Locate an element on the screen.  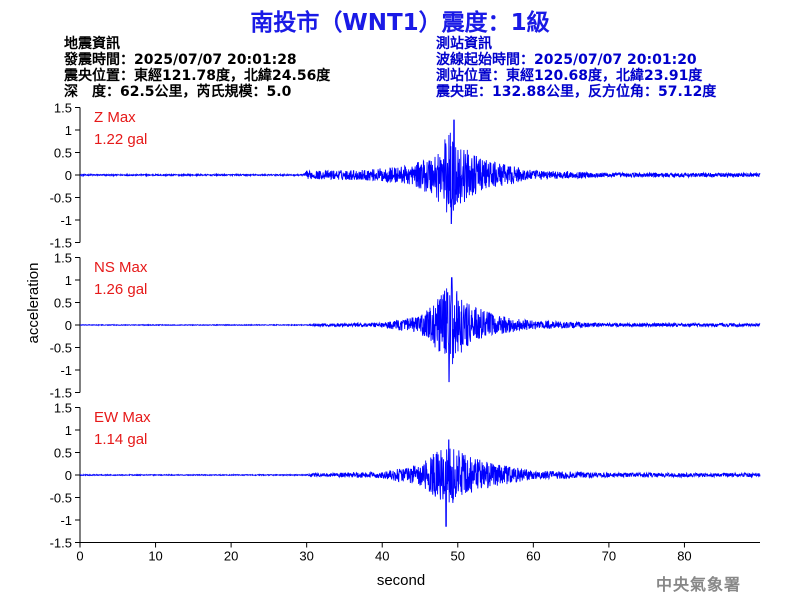
station-location: 測站位置：東經120.68度，北緯23.91度 is located at coordinates (569, 76).